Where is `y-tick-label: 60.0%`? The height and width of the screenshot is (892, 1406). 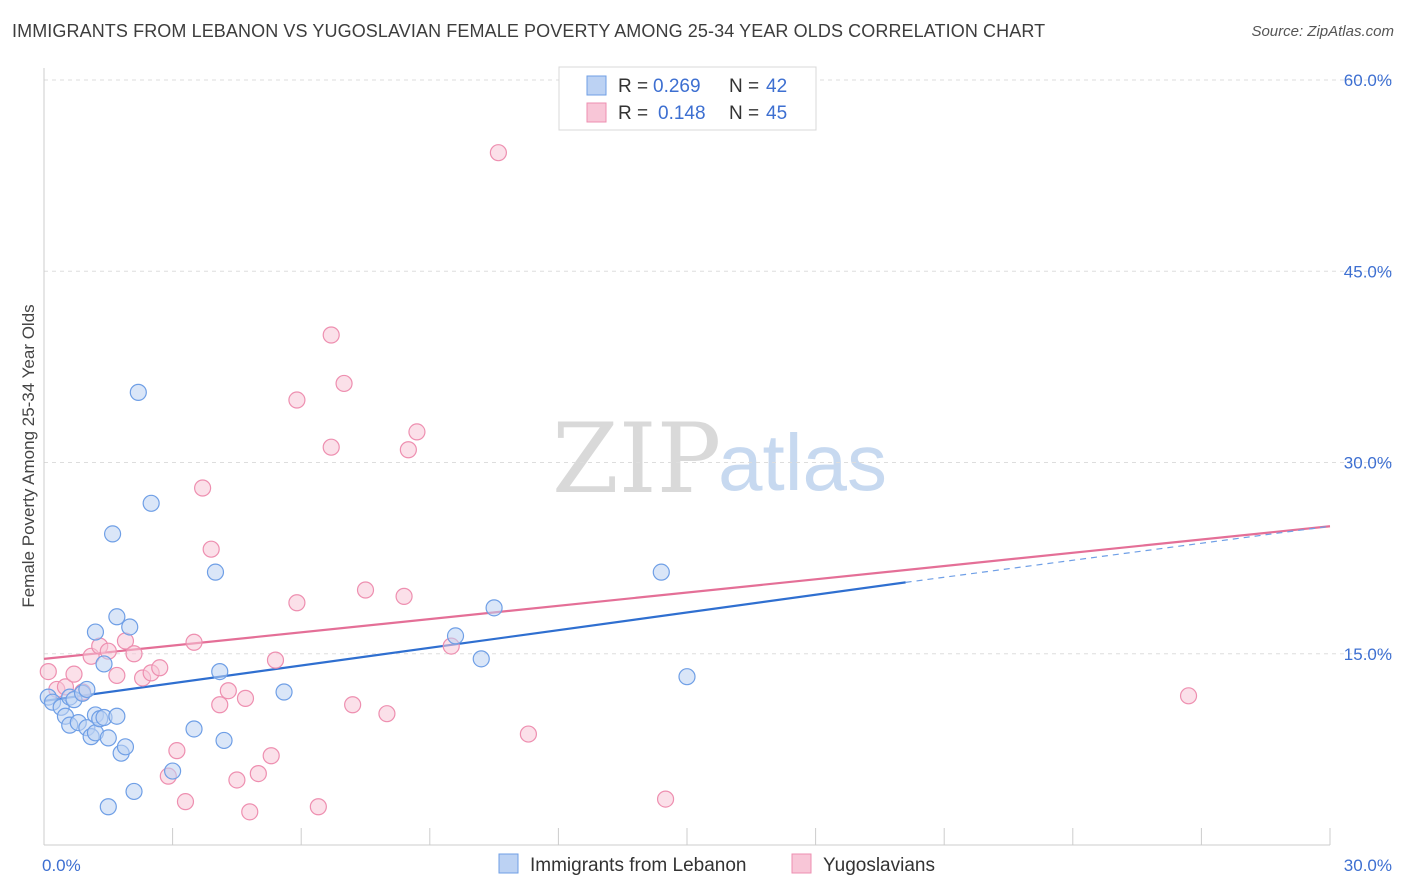 y-tick-label: 60.0% is located at coordinates (1368, 80).